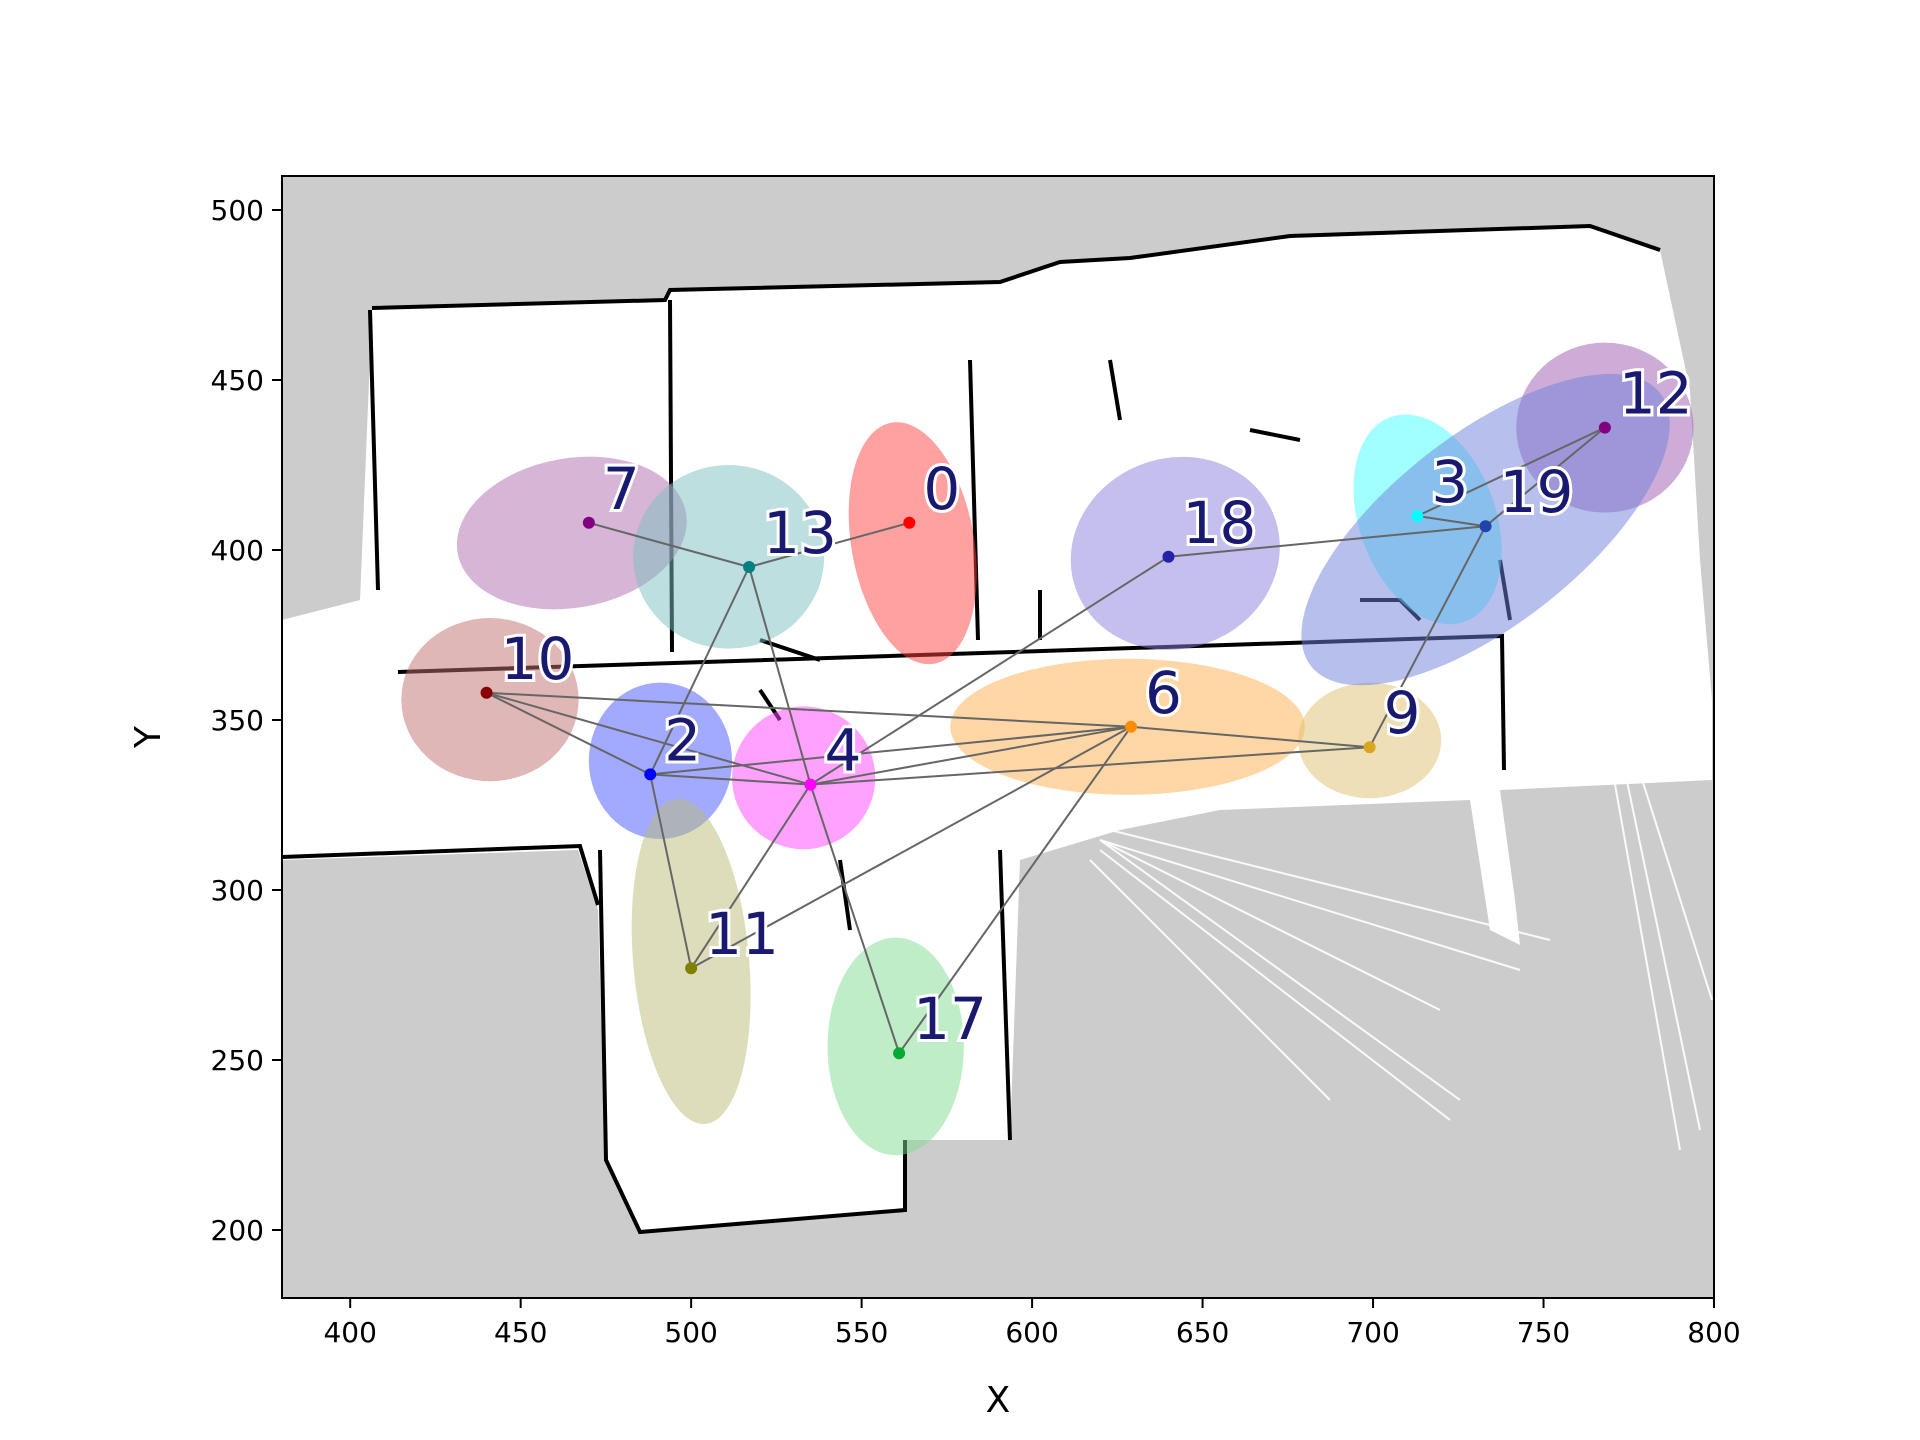  What do you see at coordinates (1402, 713) in the screenshot?
I see `node-label-9: 9` at bounding box center [1402, 713].